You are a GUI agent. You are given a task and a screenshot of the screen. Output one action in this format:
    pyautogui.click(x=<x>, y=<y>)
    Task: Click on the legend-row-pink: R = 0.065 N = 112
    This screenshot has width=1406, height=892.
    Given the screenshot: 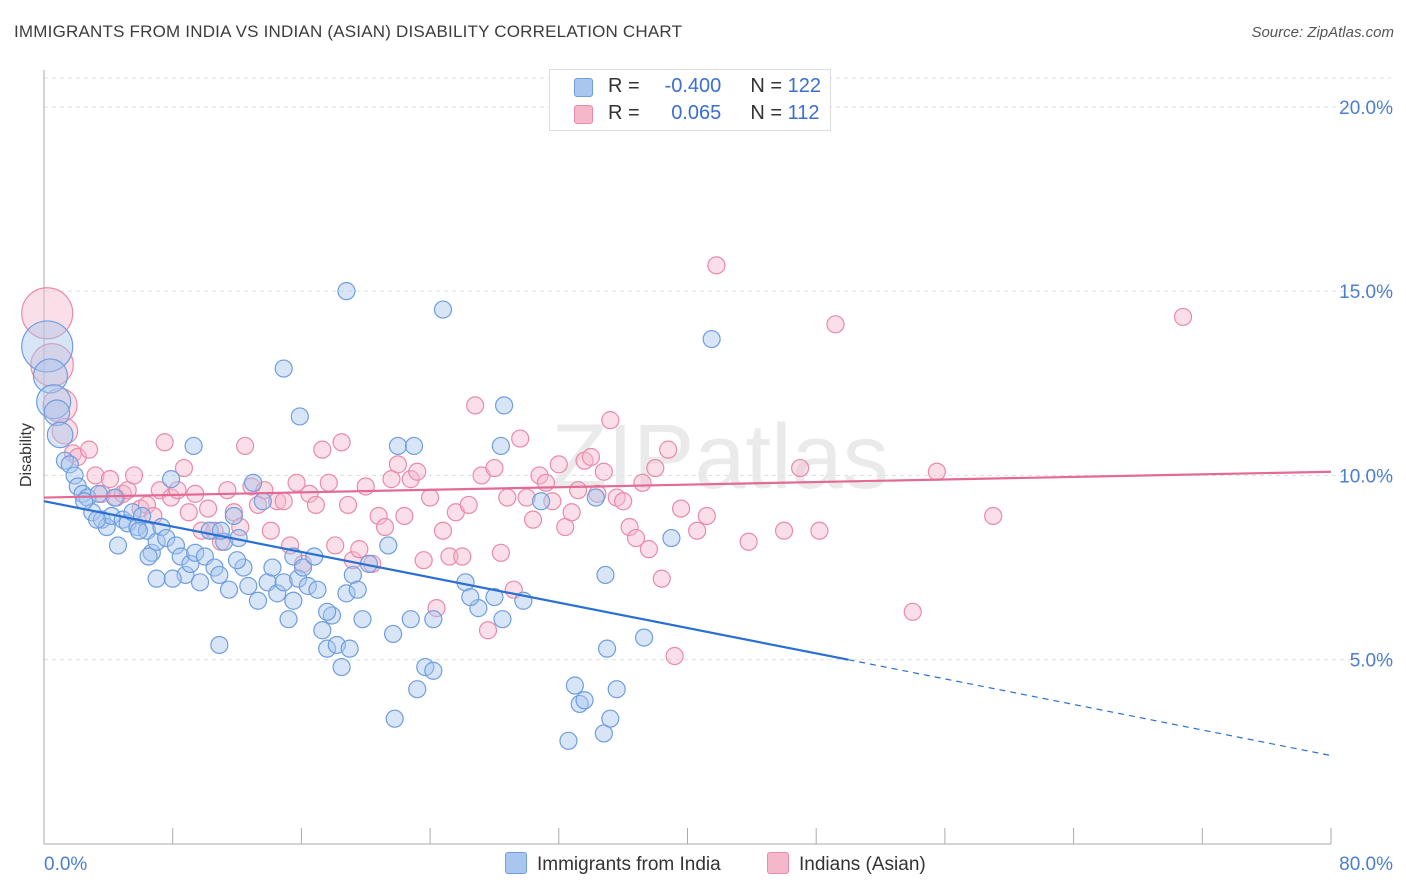 What is the action you would take?
    pyautogui.click(x=690, y=114)
    